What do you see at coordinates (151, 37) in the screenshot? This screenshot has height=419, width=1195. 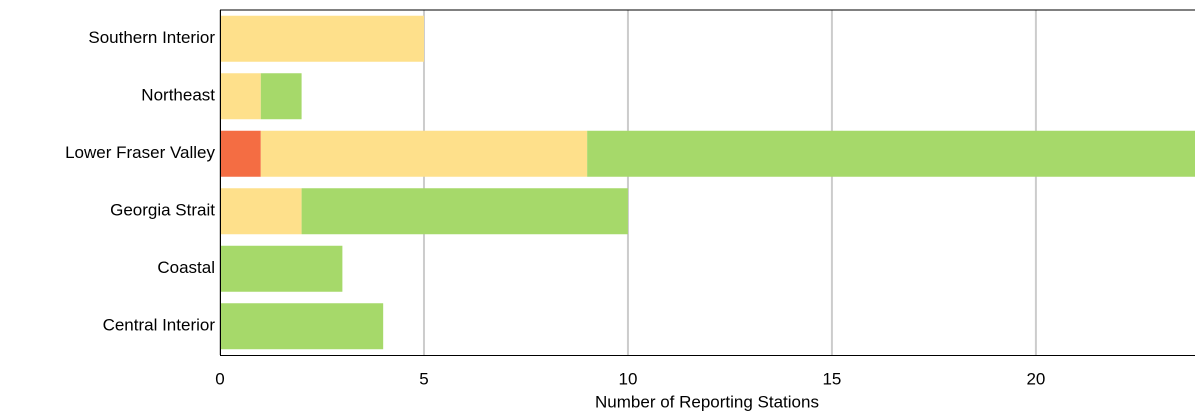 I see `y-tick-label: Southern Interior` at bounding box center [151, 37].